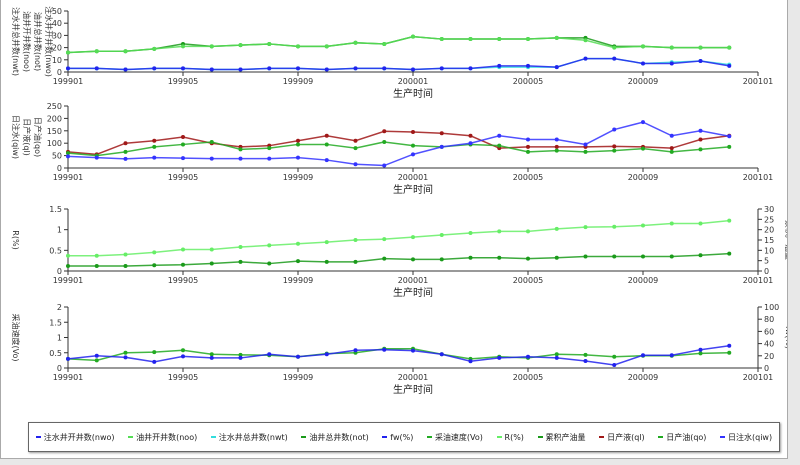 This screenshot has width=800, height=465. What do you see at coordinates (57, 60) in the screenshot?
I see `y-tick-label: 10` at bounding box center [57, 60].